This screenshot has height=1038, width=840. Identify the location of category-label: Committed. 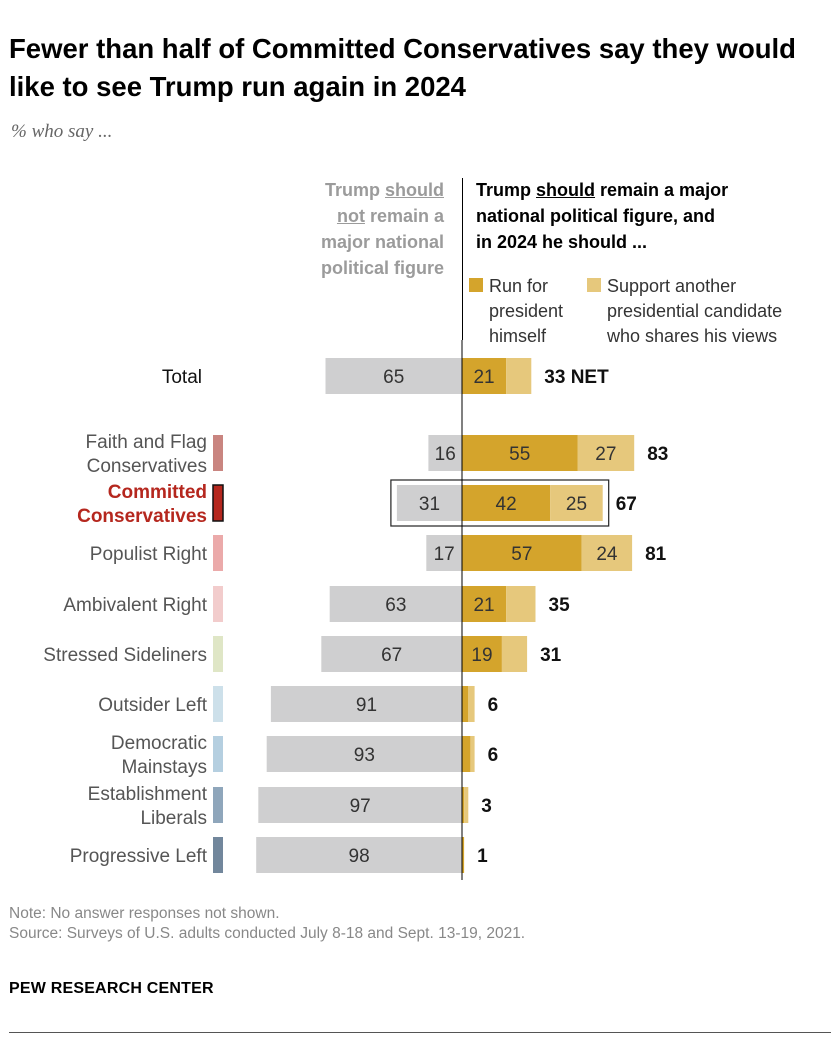
(157, 492).